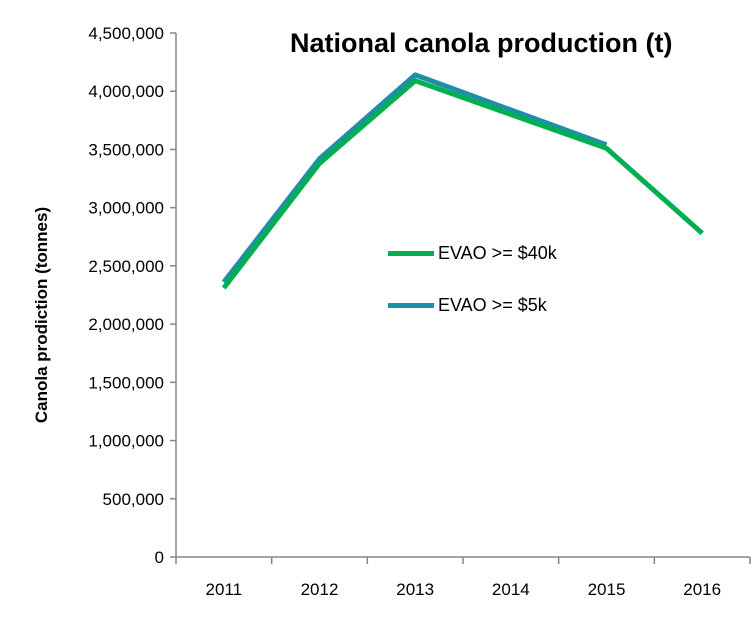 Image resolution: width=756 pixels, height=620 pixels. Describe the element at coordinates (126, 324) in the screenshot. I see `y-tick-label: 2,000,000` at that location.